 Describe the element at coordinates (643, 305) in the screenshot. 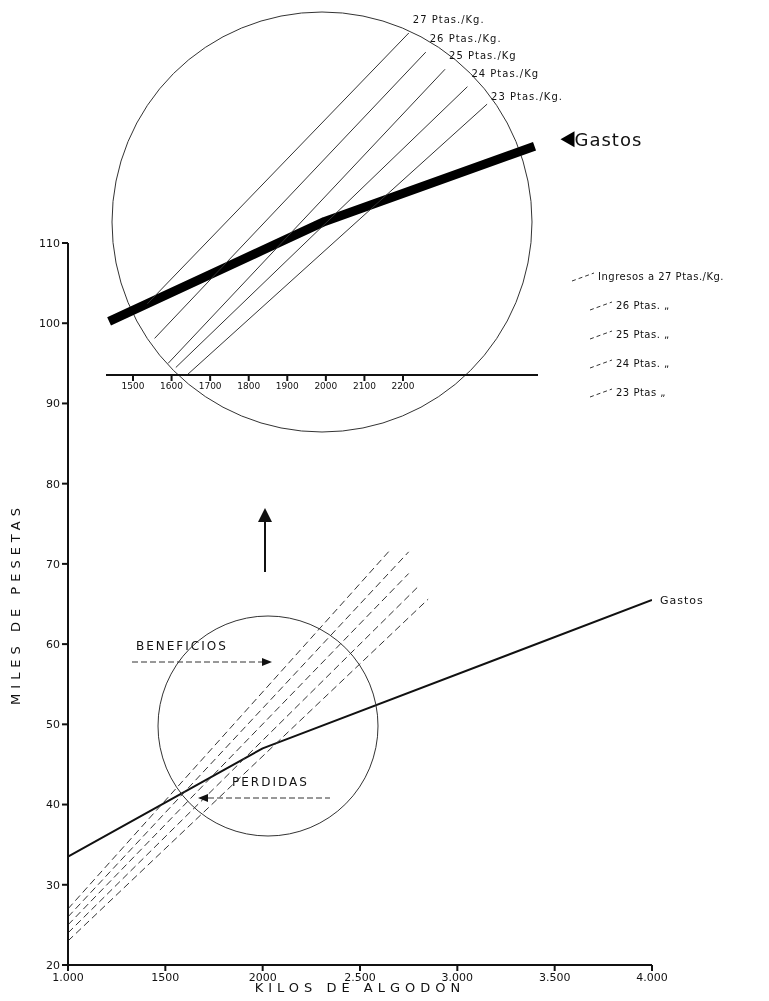

I see `legend-label: 26 Ptas. „` at that location.